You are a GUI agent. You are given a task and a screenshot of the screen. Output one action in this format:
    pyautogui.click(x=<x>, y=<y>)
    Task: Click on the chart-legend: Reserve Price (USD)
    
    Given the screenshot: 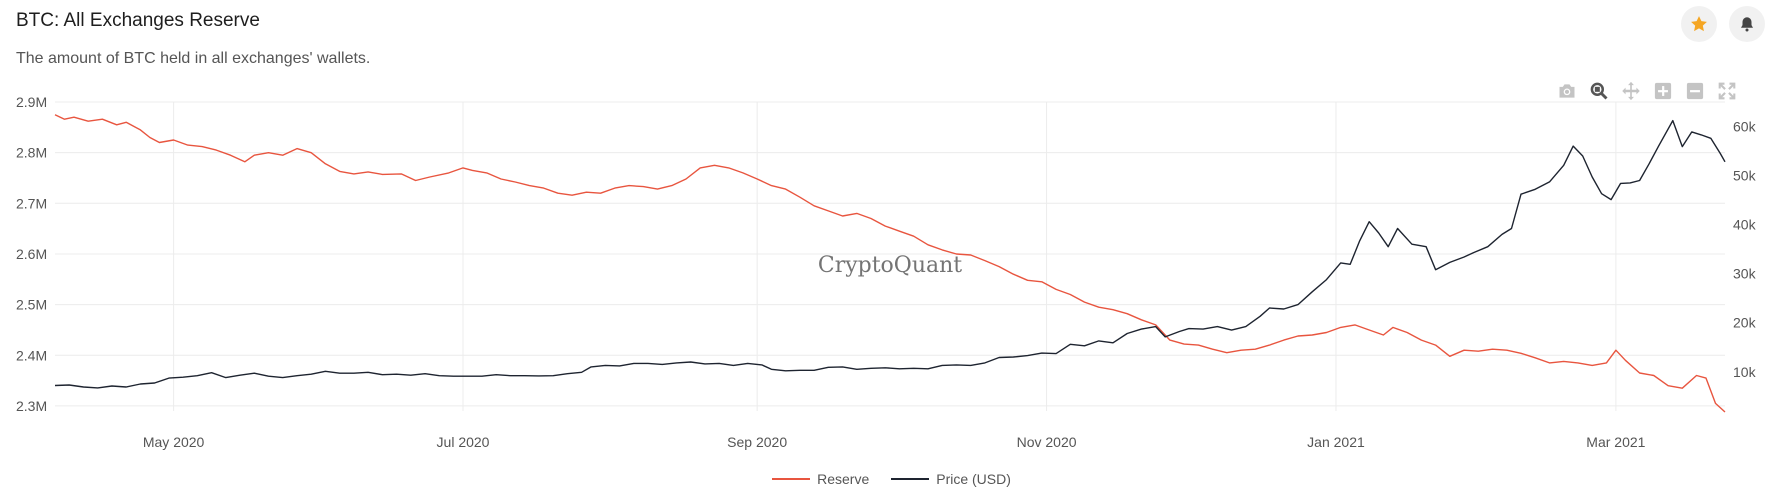 What is the action you would take?
    pyautogui.click(x=891, y=479)
    